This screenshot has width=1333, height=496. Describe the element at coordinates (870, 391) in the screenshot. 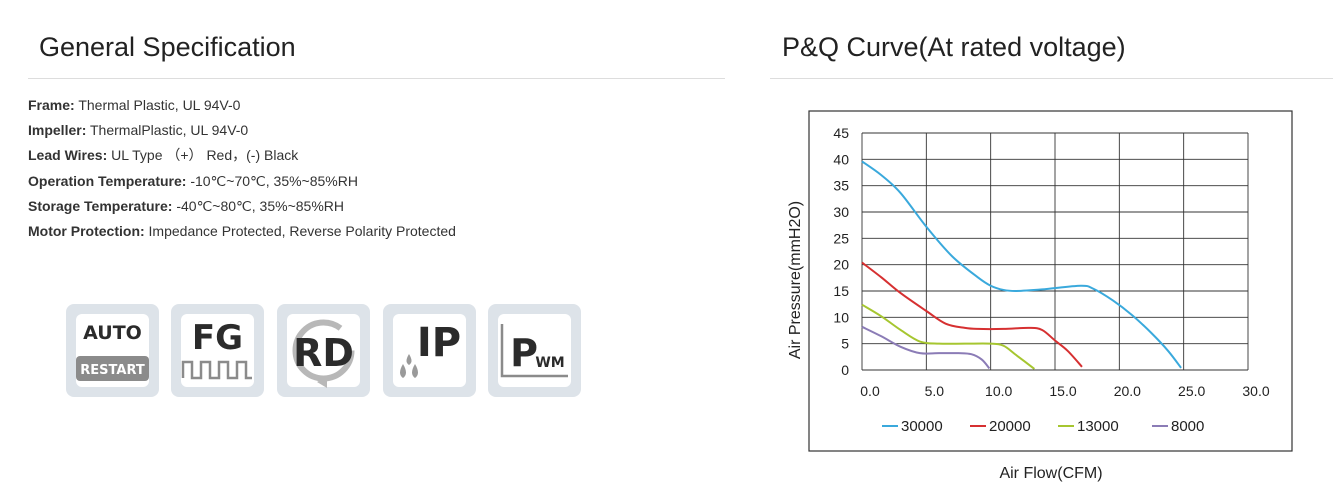

I see `x-tick-label: 0.0` at that location.